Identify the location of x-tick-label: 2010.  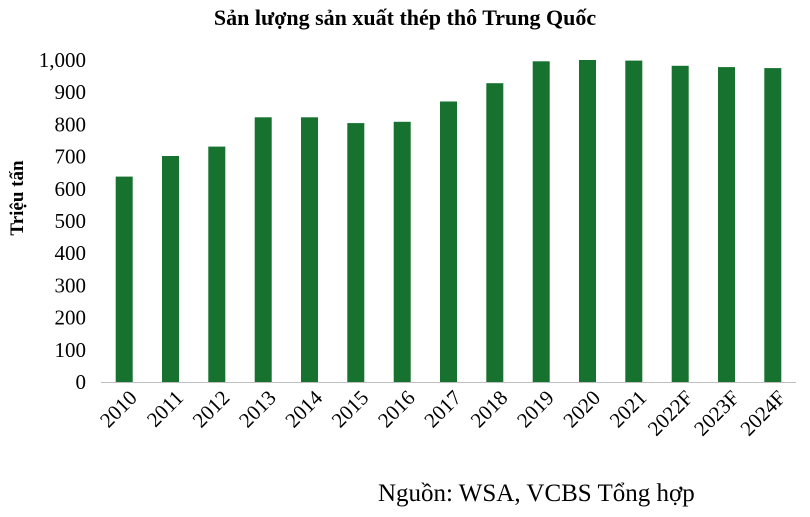
(118, 409).